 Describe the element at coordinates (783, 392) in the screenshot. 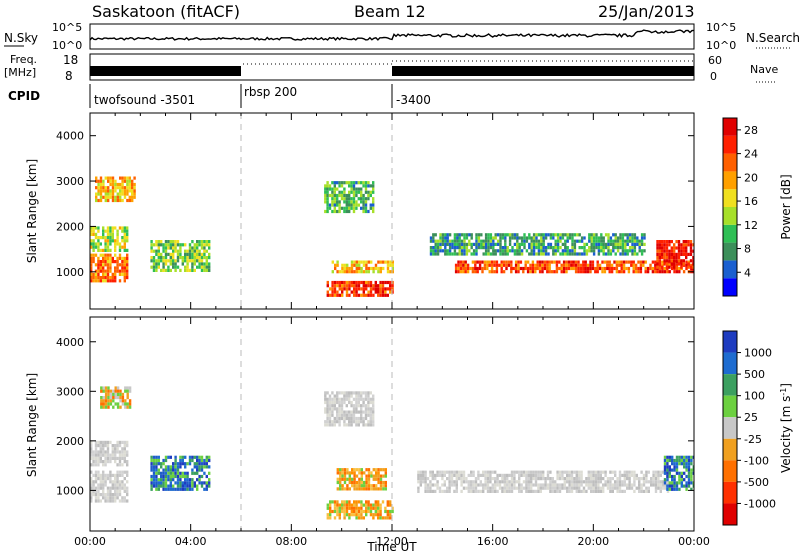

I see `velocity-colorbar-label-exp: -1` at that location.